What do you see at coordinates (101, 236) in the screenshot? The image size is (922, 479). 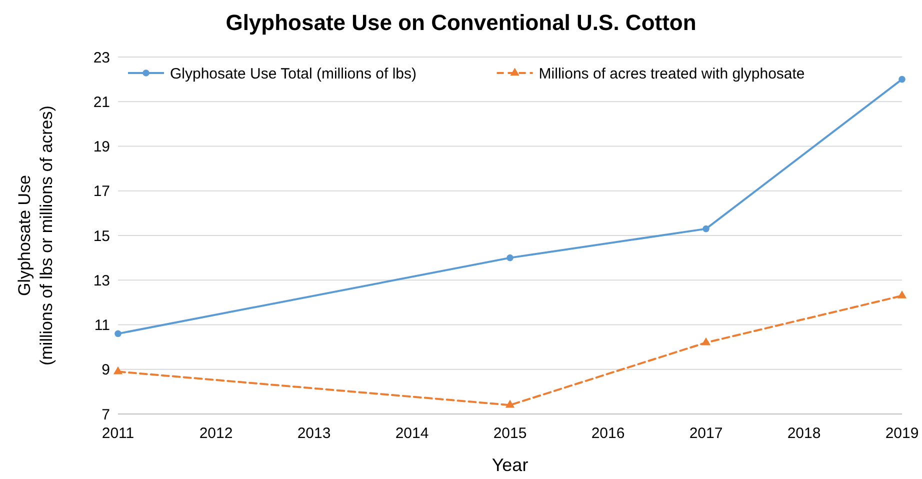 I see `y-tick-label: 15` at bounding box center [101, 236].